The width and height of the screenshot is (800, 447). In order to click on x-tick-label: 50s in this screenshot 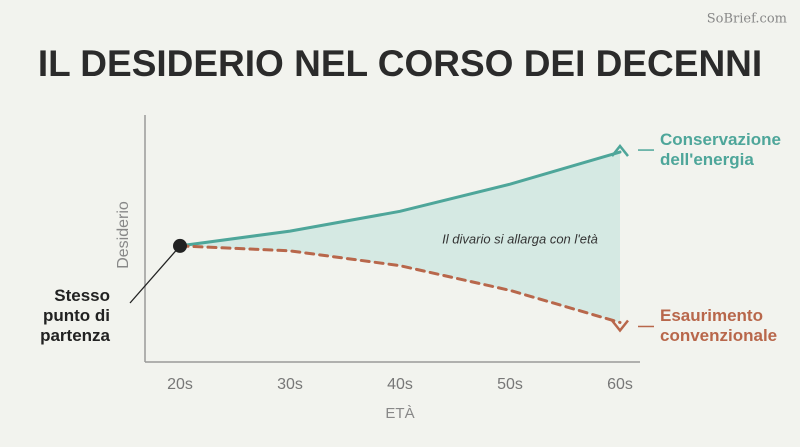, I will do `click(510, 384)`.